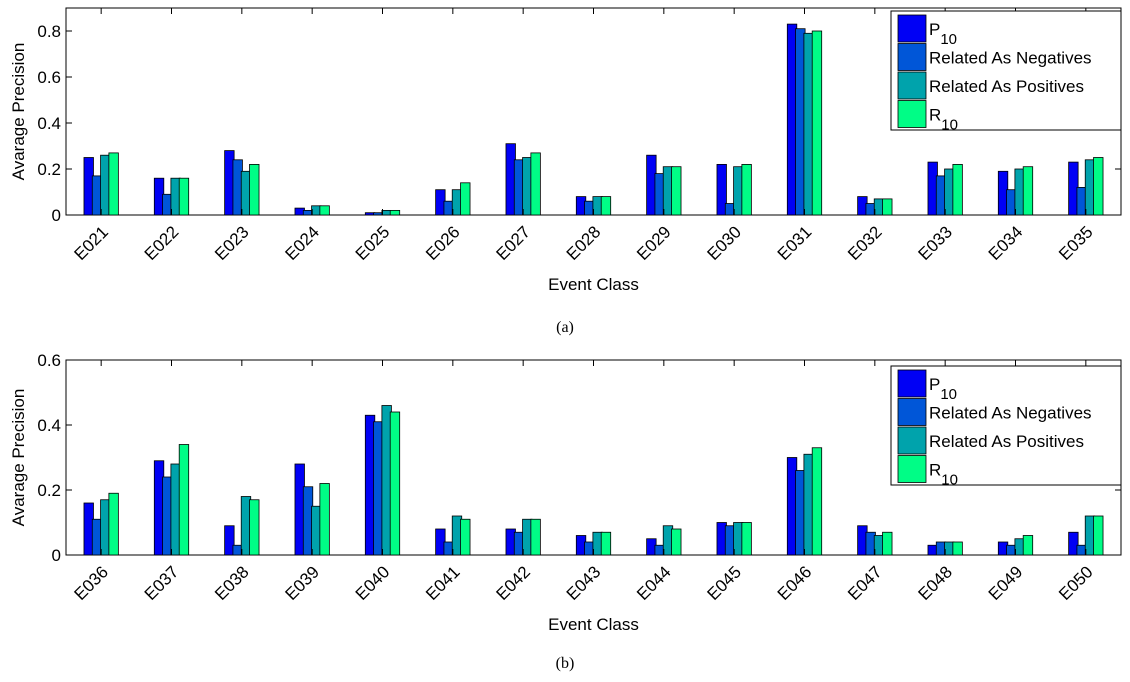  Describe the element at coordinates (654, 243) in the screenshot. I see `x-tick-label-E029: E029` at that location.